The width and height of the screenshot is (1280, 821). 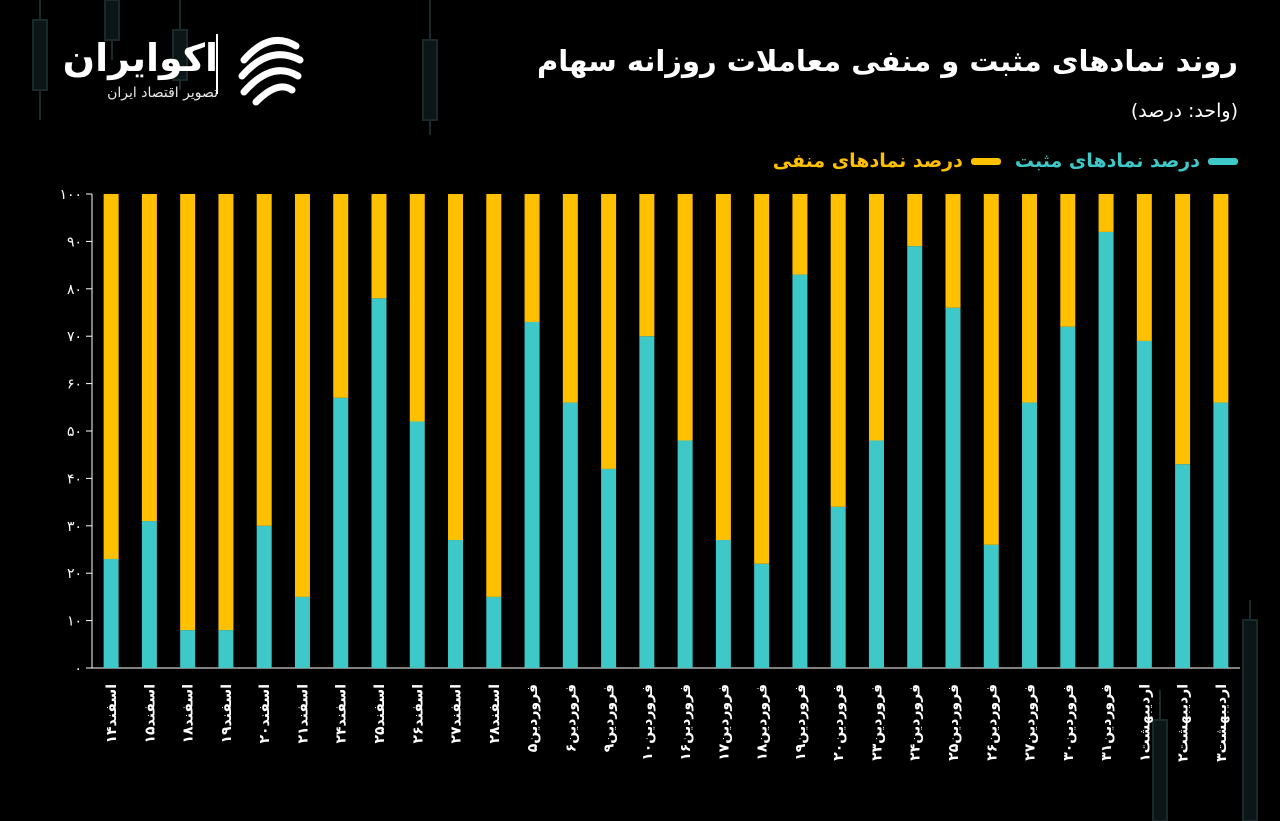 I want to click on legend-item-negative: درصد نمادهای منفی, so click(x=887, y=161).